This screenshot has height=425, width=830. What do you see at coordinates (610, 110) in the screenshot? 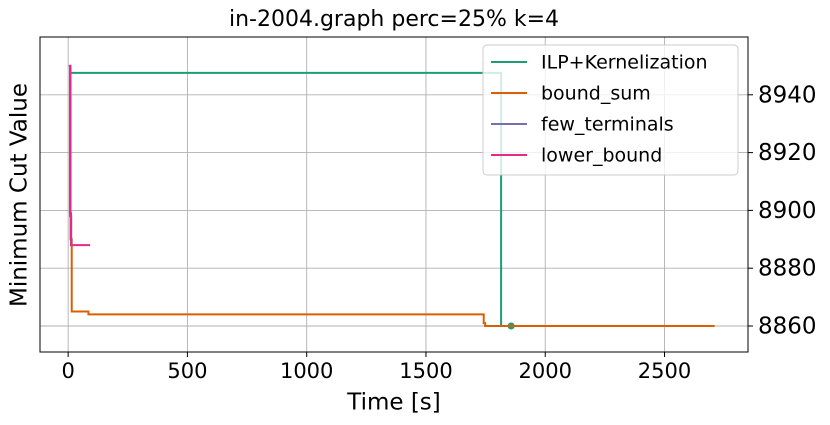
I see `legend-box` at bounding box center [610, 110].